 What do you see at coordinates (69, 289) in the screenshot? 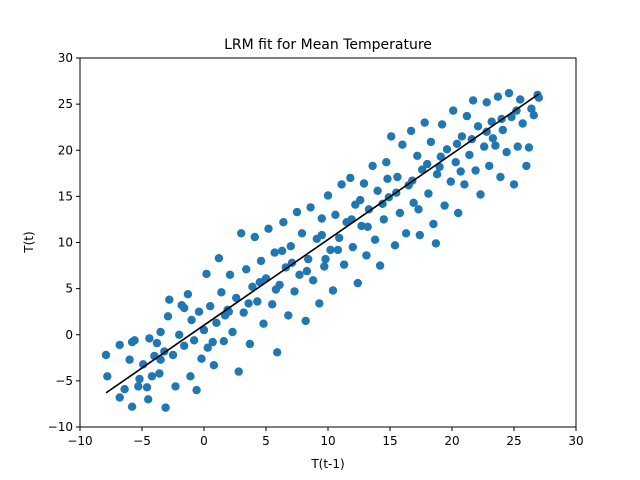
I see `y-tick-label: 5` at bounding box center [69, 289].